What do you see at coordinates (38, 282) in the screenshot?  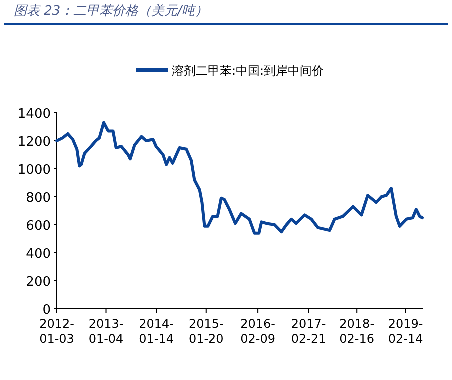 I see `y-tick-label: 200` at bounding box center [38, 282].